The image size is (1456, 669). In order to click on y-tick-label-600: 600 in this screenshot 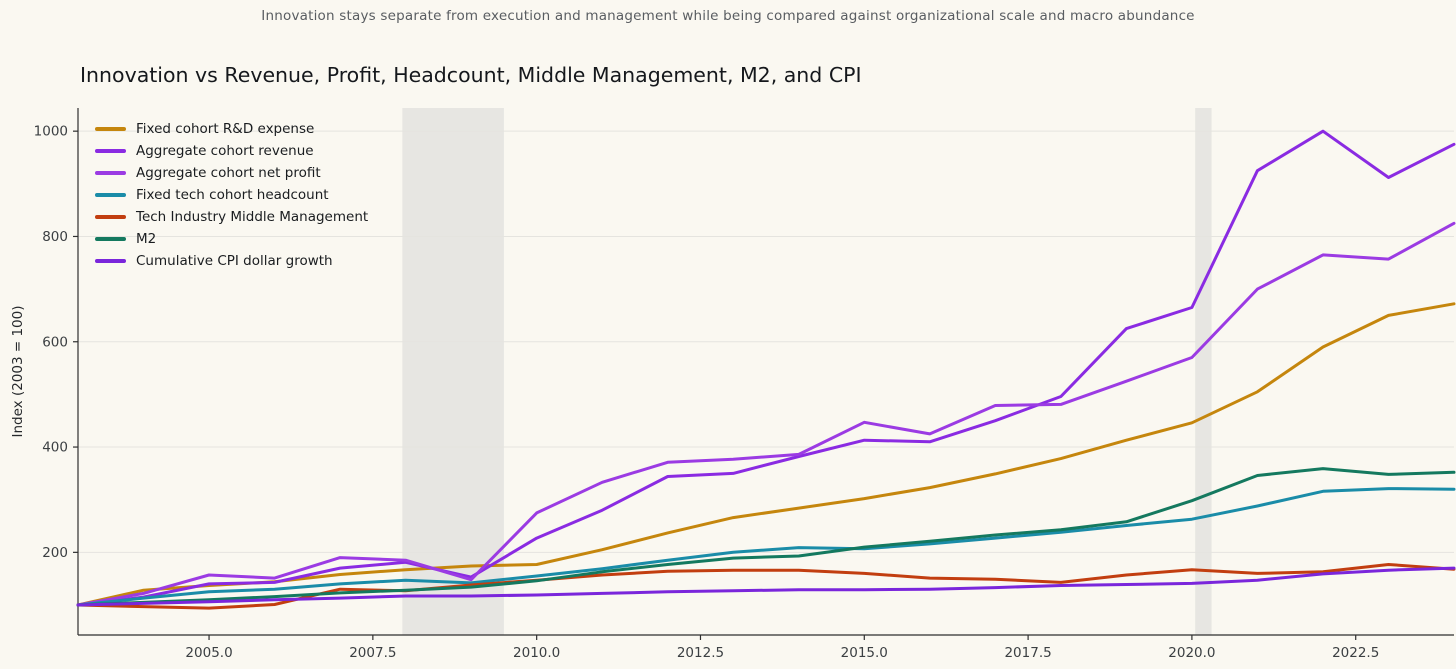, I will do `click(55, 342)`.